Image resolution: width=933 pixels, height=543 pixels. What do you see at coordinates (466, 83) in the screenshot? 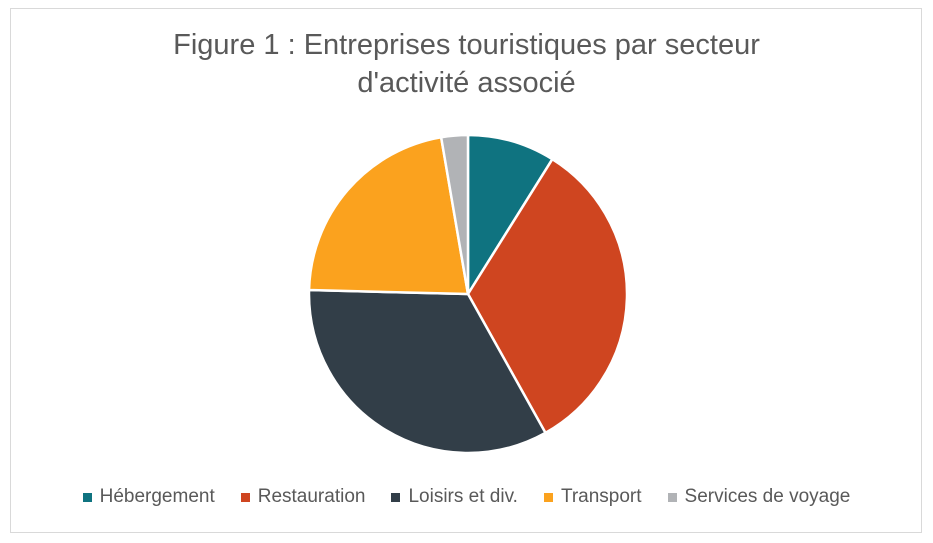
I see `chart-title-line-2: d'activité associé` at bounding box center [466, 83].